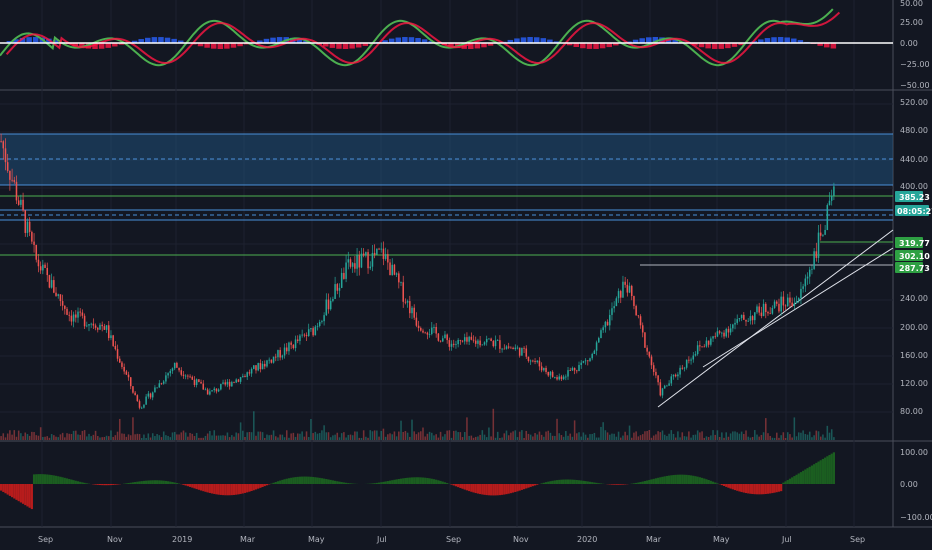 The height and width of the screenshot is (550, 932). I want to click on price-tag-319: 319.77, so click(912, 242).